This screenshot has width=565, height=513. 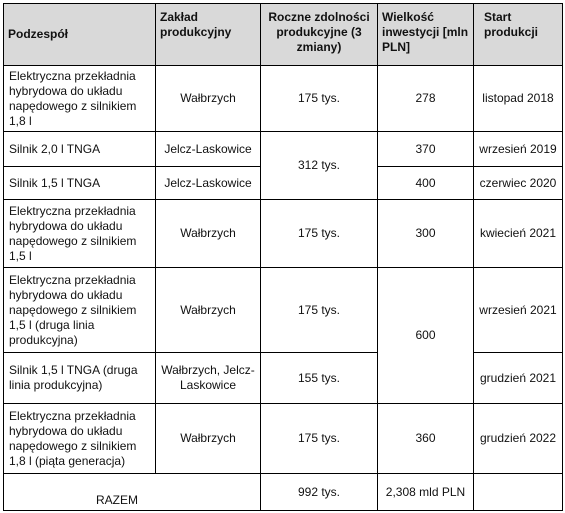 What do you see at coordinates (425, 233) in the screenshot?
I see `cell-investment: 300` at bounding box center [425, 233].